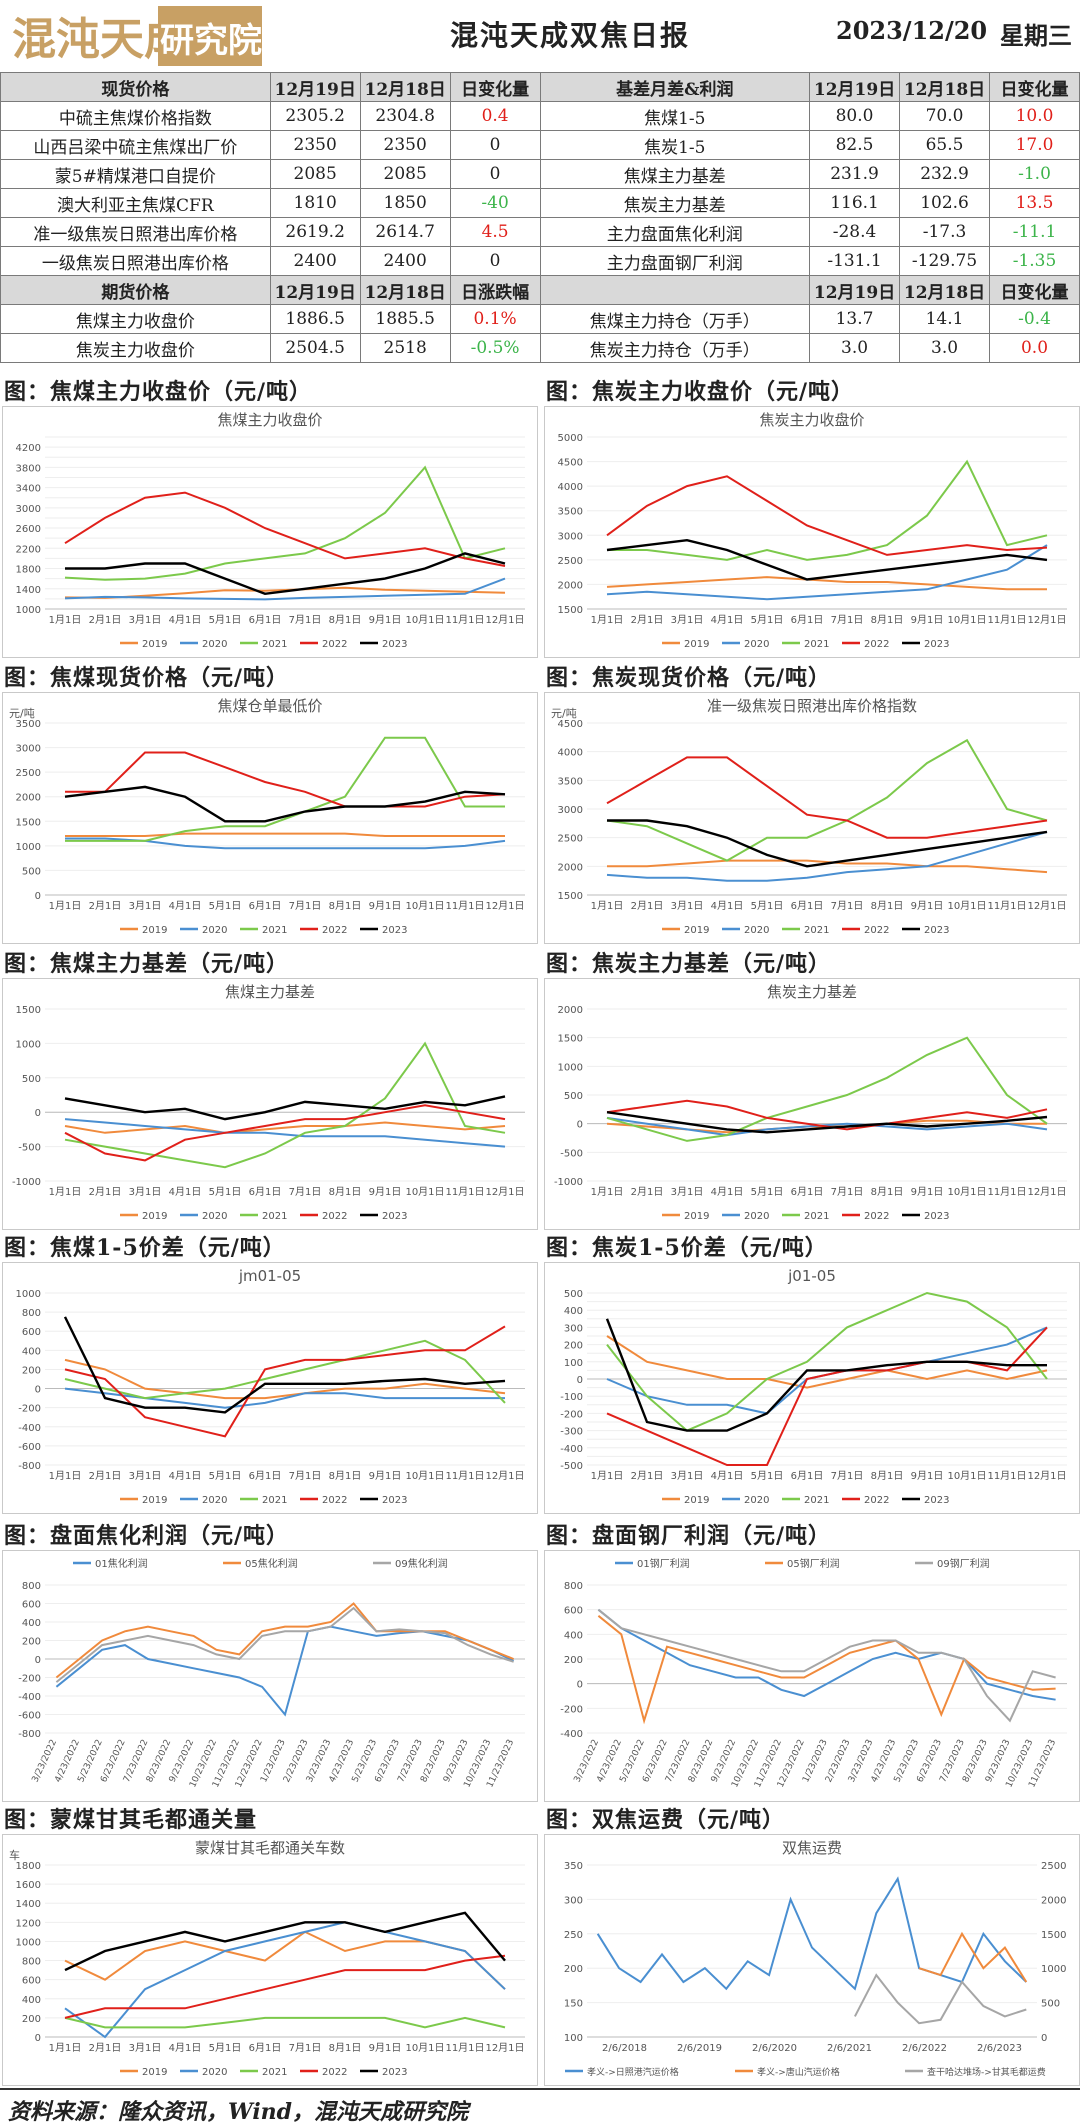 Image resolution: width=1080 pixels, height=2126 pixels. What do you see at coordinates (185, 906) in the screenshot?
I see `x-tick-label: 4月1日` at bounding box center [185, 906].